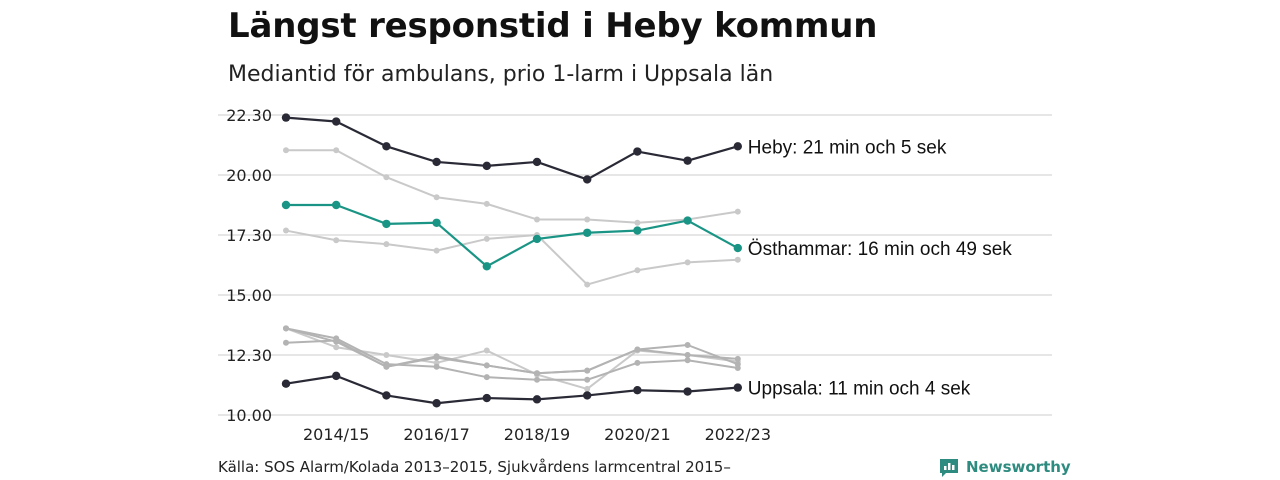  Describe the element at coordinates (249, 175) in the screenshot. I see `y-tick-label: 20.00` at that location.